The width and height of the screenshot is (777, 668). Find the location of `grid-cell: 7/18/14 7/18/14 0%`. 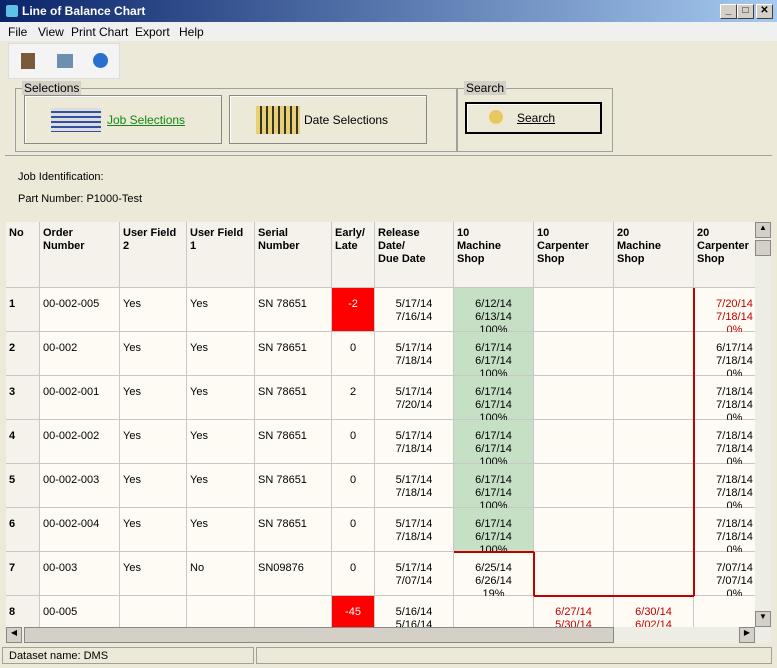

grid-cell: 7/18/14 7/18/14 0% is located at coordinates (724, 532).